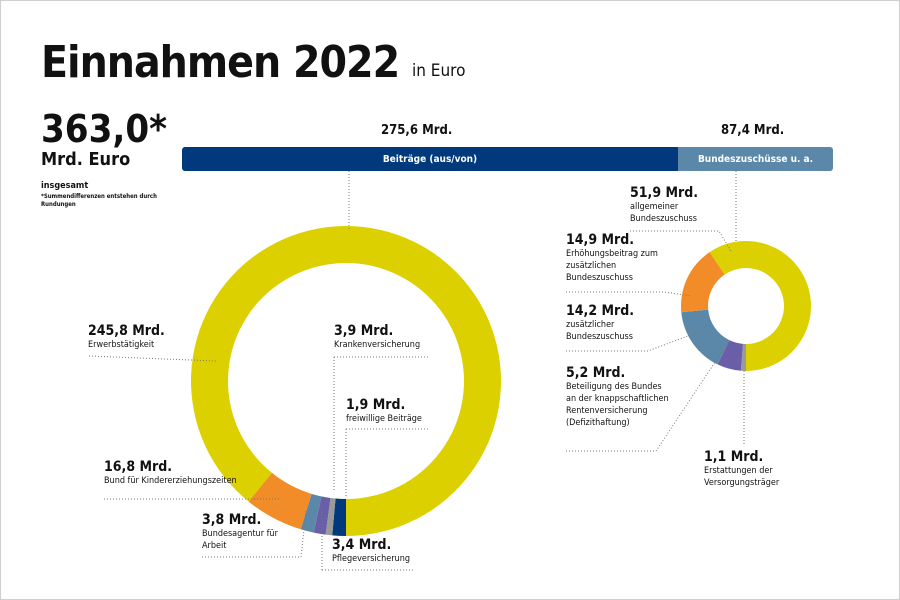  I want to click on value: 3,9 Mrd., so click(364, 331).